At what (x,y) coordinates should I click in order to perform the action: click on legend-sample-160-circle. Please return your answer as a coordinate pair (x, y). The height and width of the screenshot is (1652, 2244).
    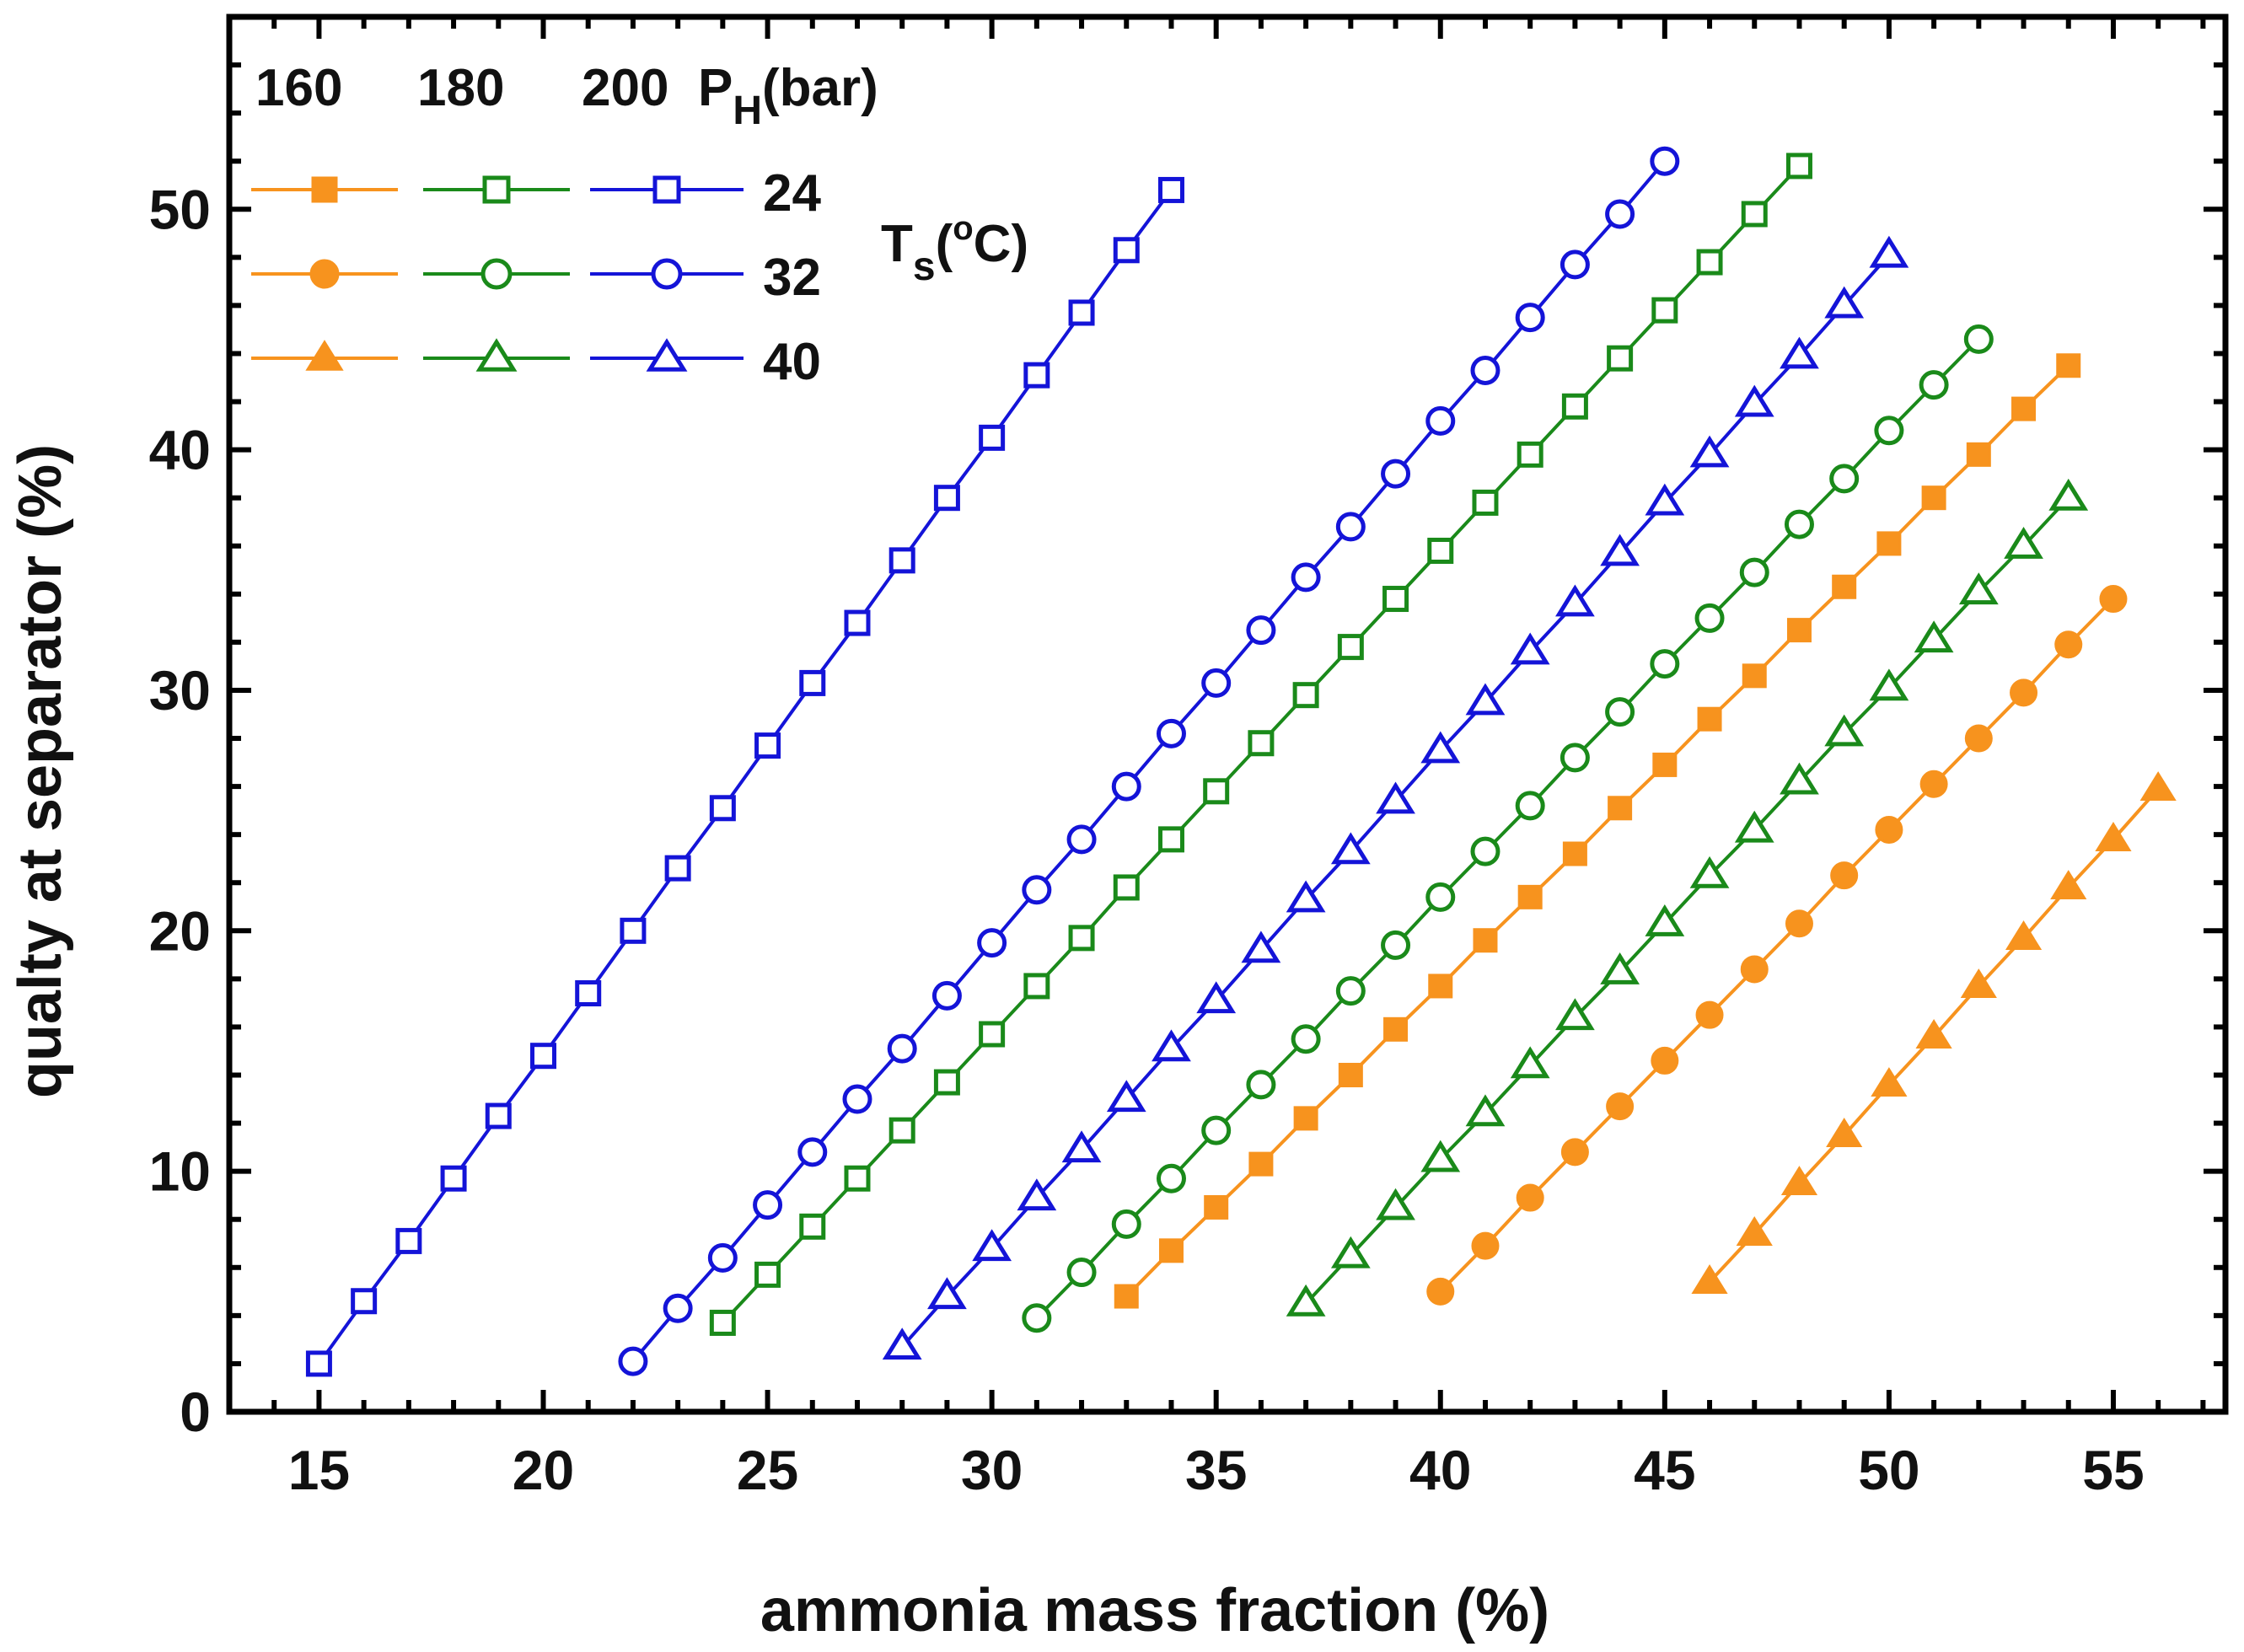
    Looking at the image, I should click on (324, 274).